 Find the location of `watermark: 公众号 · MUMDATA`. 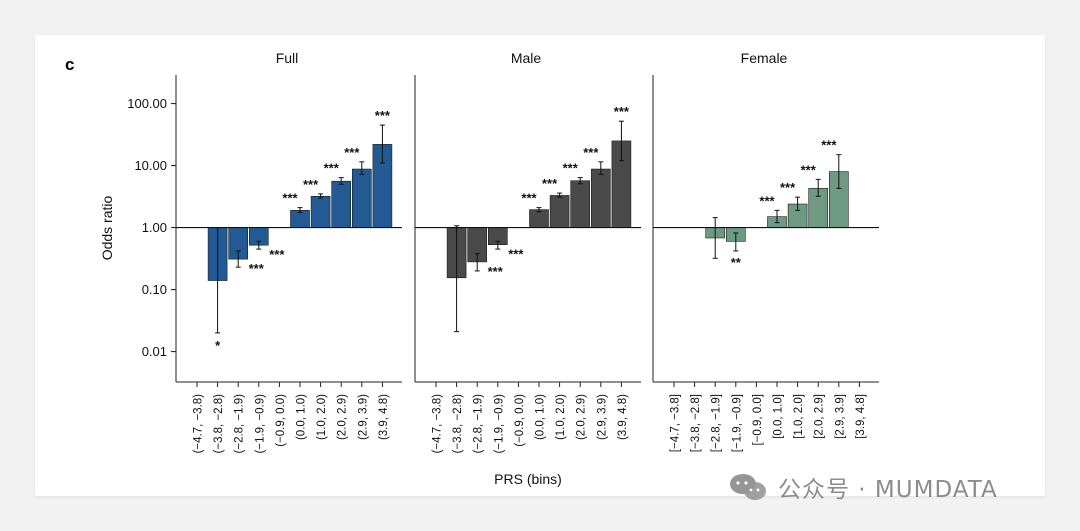

watermark: 公众号 · MUMDATA is located at coordinates (863, 487).